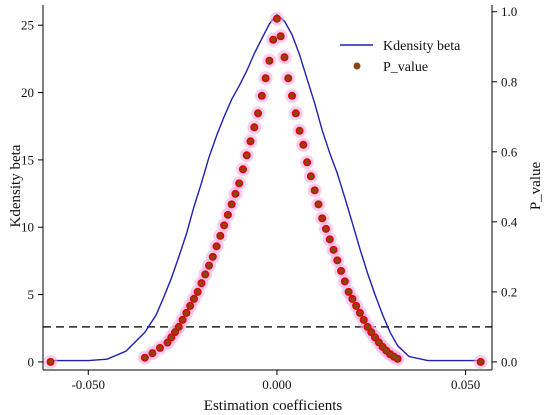 The image size is (550, 415). What do you see at coordinates (400, 57) in the screenshot?
I see `legend: Kdensity beta P_value` at bounding box center [400, 57].